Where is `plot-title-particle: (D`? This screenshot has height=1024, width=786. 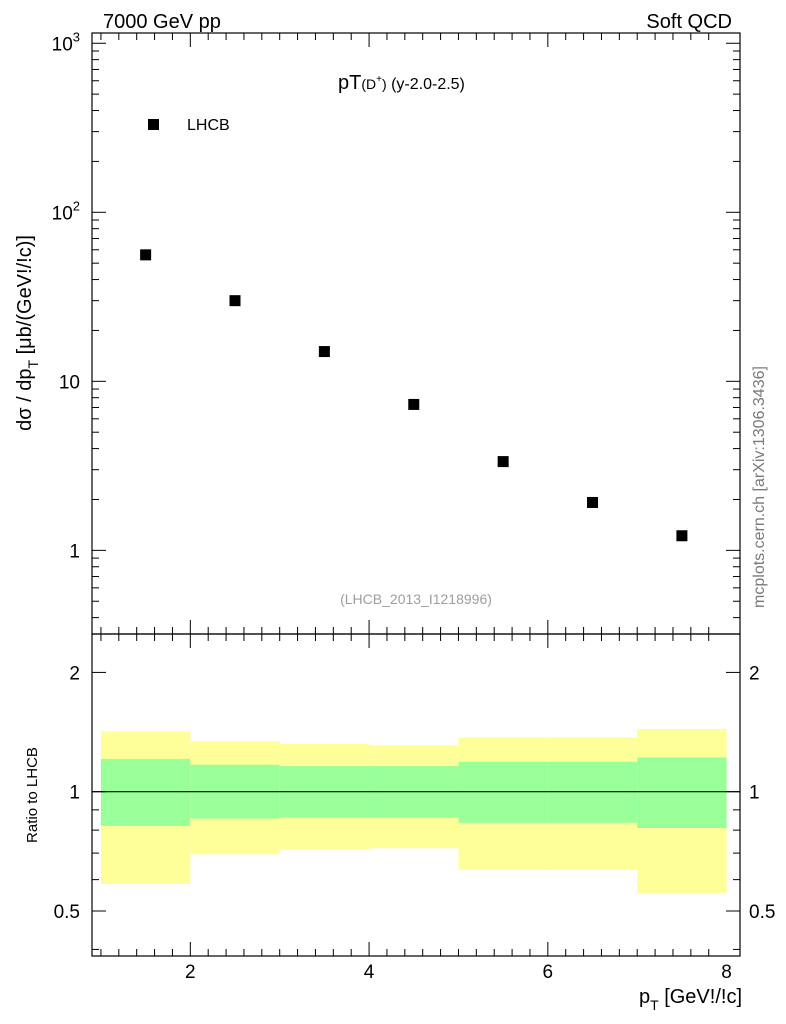 plot-title-particle: (D is located at coordinates (368, 84).